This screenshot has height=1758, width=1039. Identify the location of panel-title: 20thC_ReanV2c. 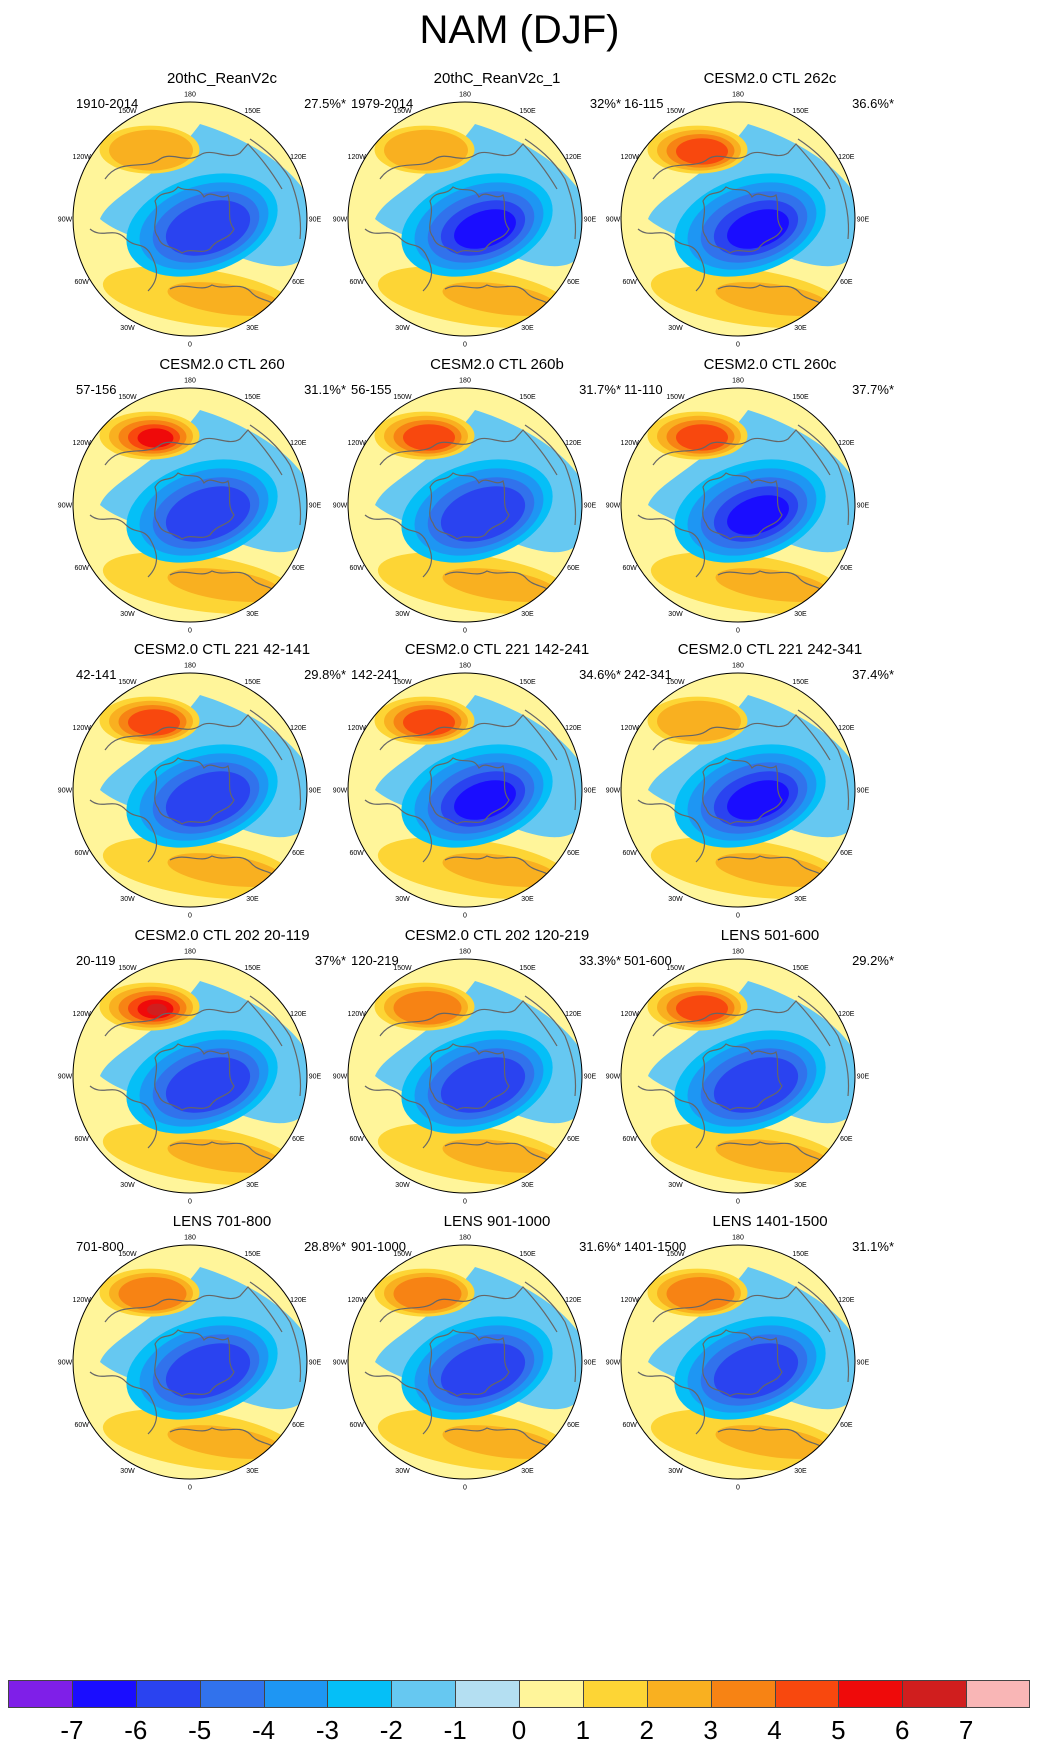
(222, 78).